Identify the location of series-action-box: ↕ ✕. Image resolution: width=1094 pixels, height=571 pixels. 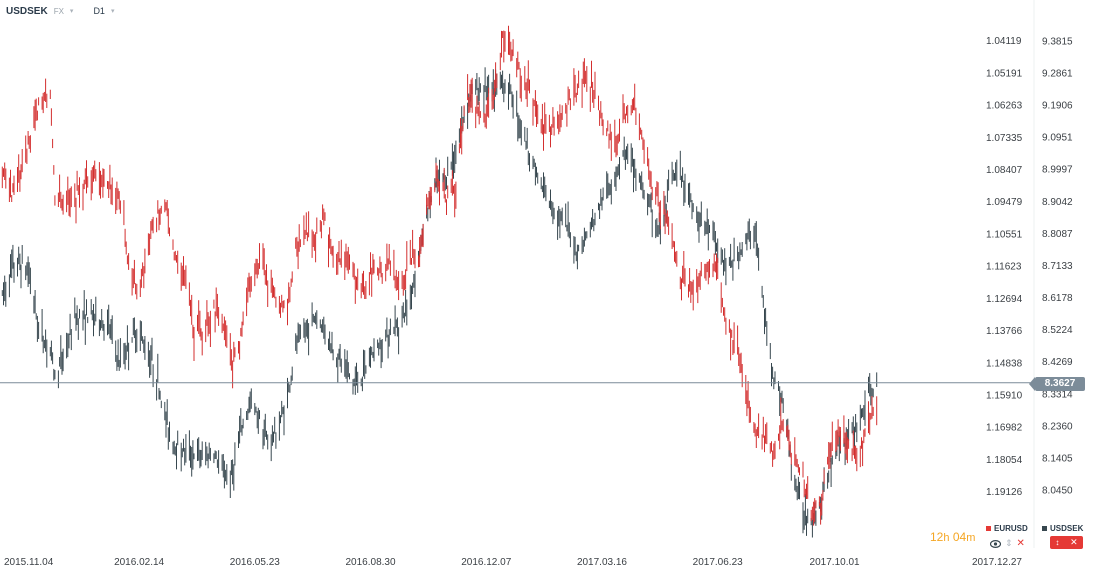
(1066, 542).